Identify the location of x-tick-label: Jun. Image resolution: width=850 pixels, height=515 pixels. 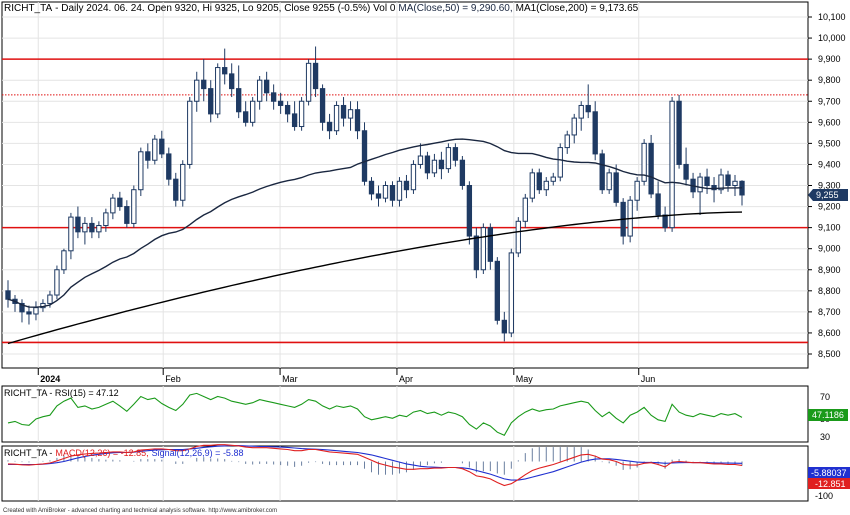
(648, 379).